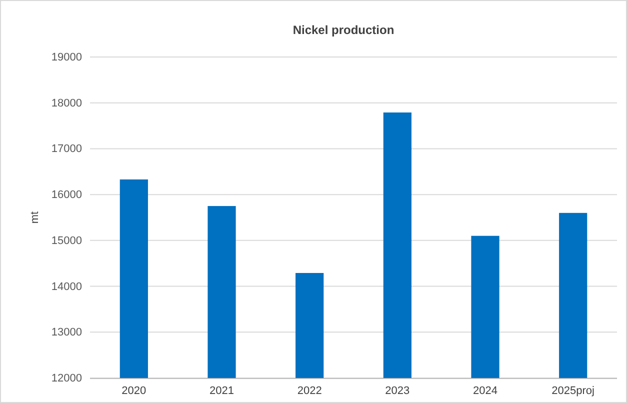 The height and width of the screenshot is (403, 627). What do you see at coordinates (35, 217) in the screenshot?
I see `y-axis-title: mt` at bounding box center [35, 217].